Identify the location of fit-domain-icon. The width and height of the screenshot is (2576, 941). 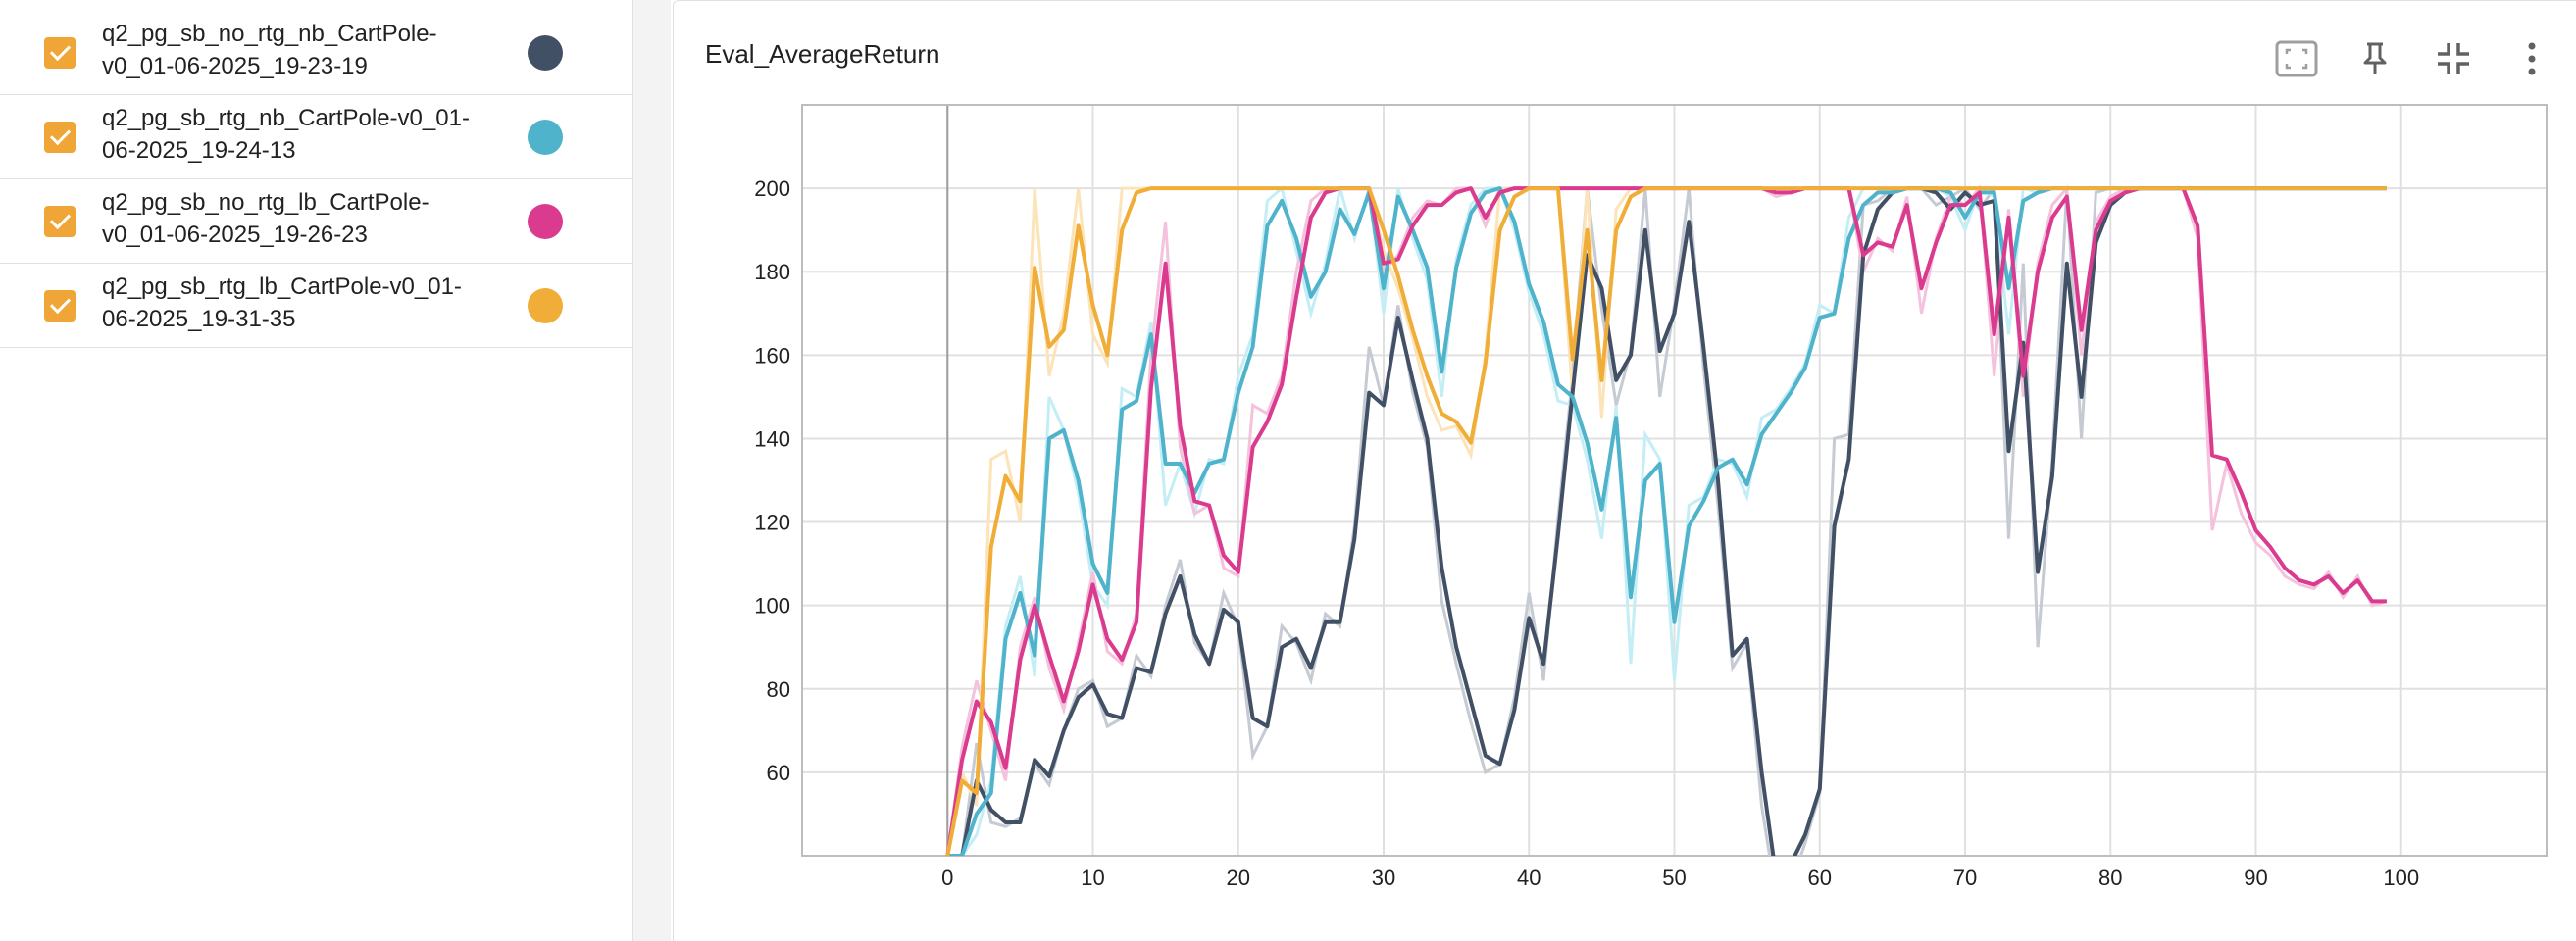
(2296, 59).